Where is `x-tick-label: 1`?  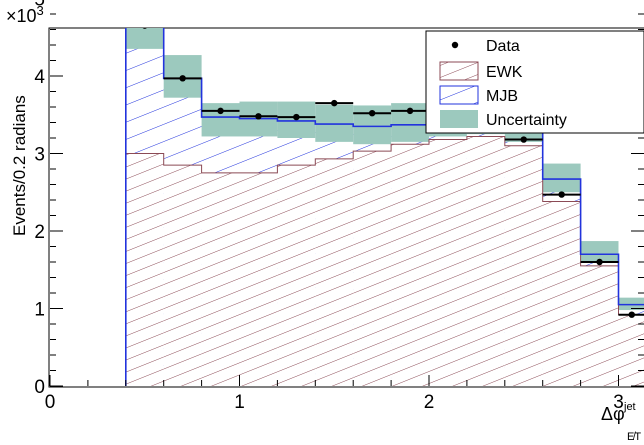
x-tick-label: 1 is located at coordinates (239, 402).